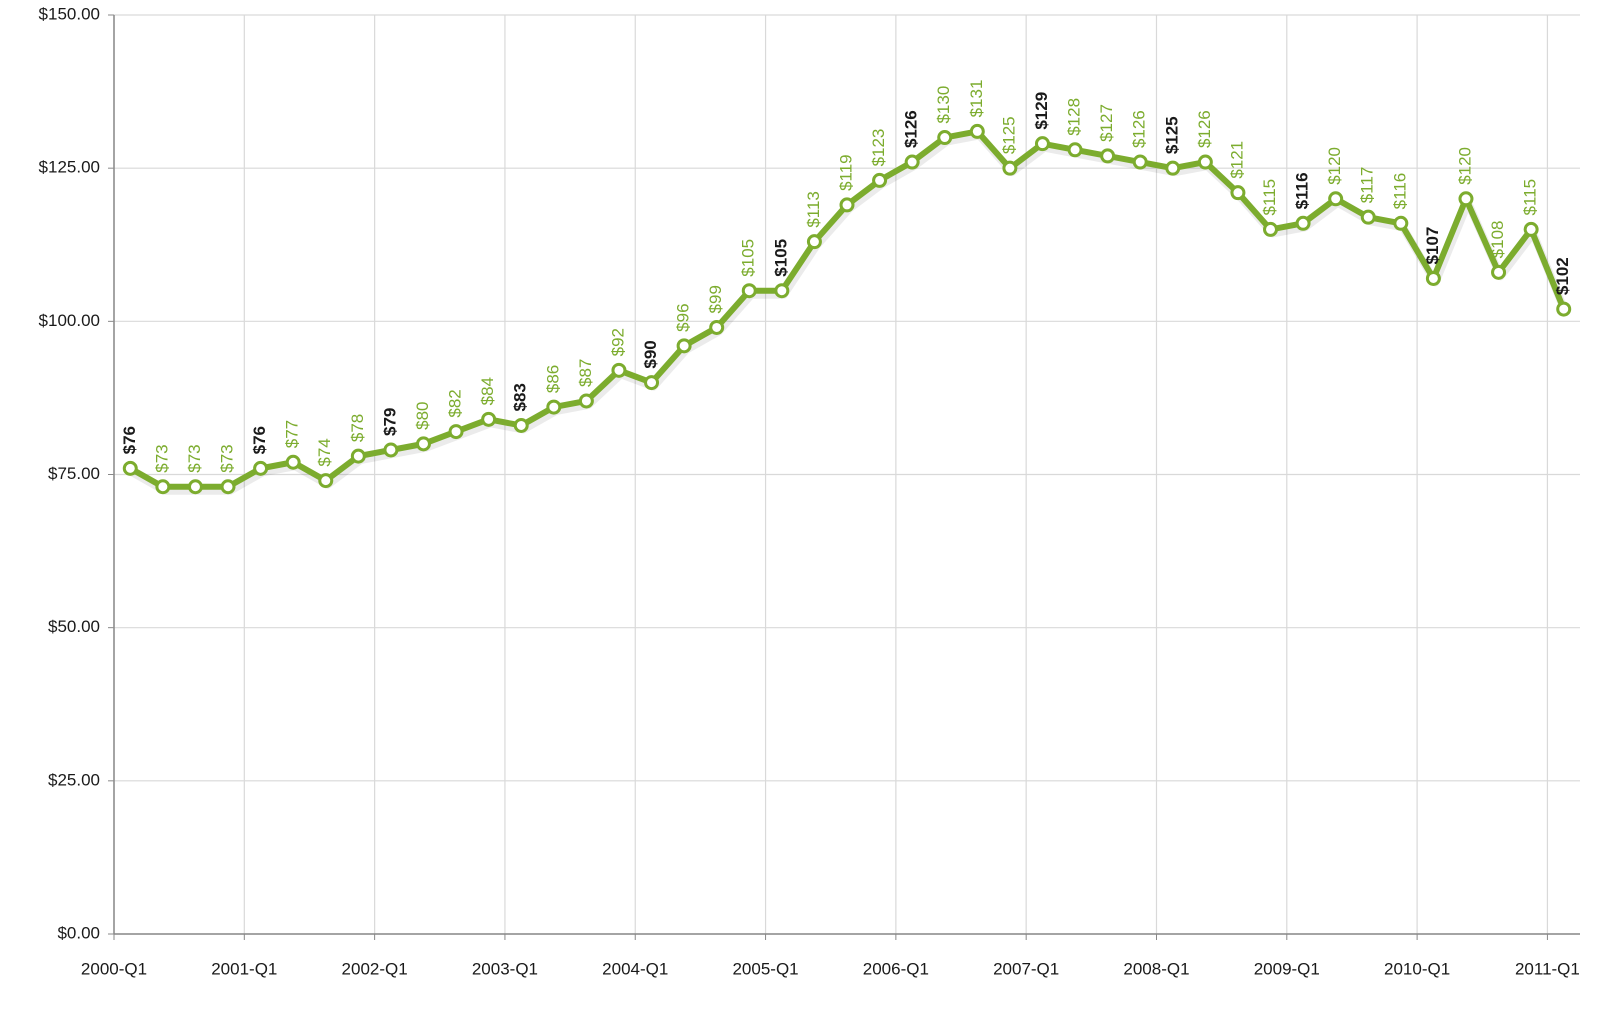 The image size is (1610, 1011). Describe the element at coordinates (1562, 276) in the screenshot. I see `data-label: $102` at that location.